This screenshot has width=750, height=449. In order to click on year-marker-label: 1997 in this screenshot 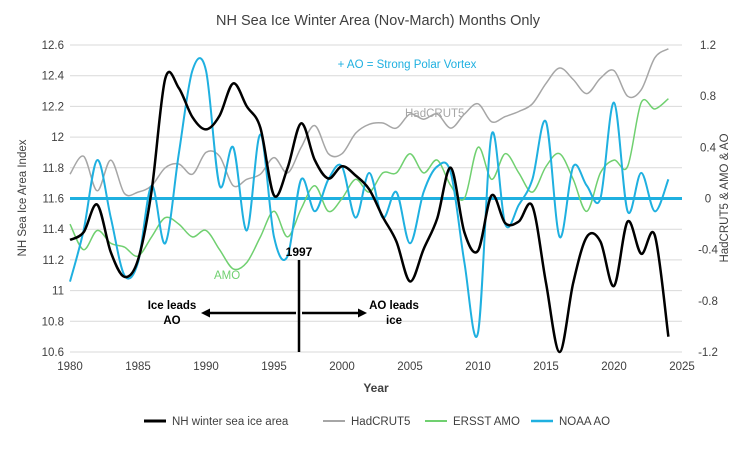, I will do `click(299, 252)`.